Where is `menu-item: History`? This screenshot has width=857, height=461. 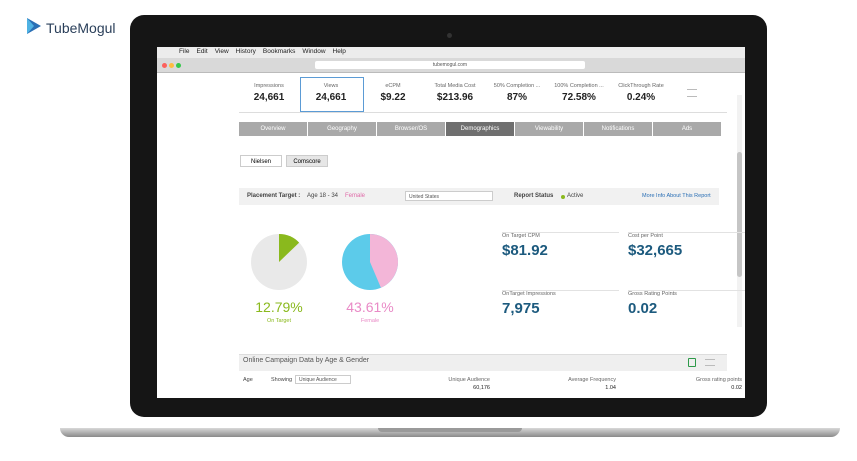
menu-item: History is located at coordinates (245, 51).